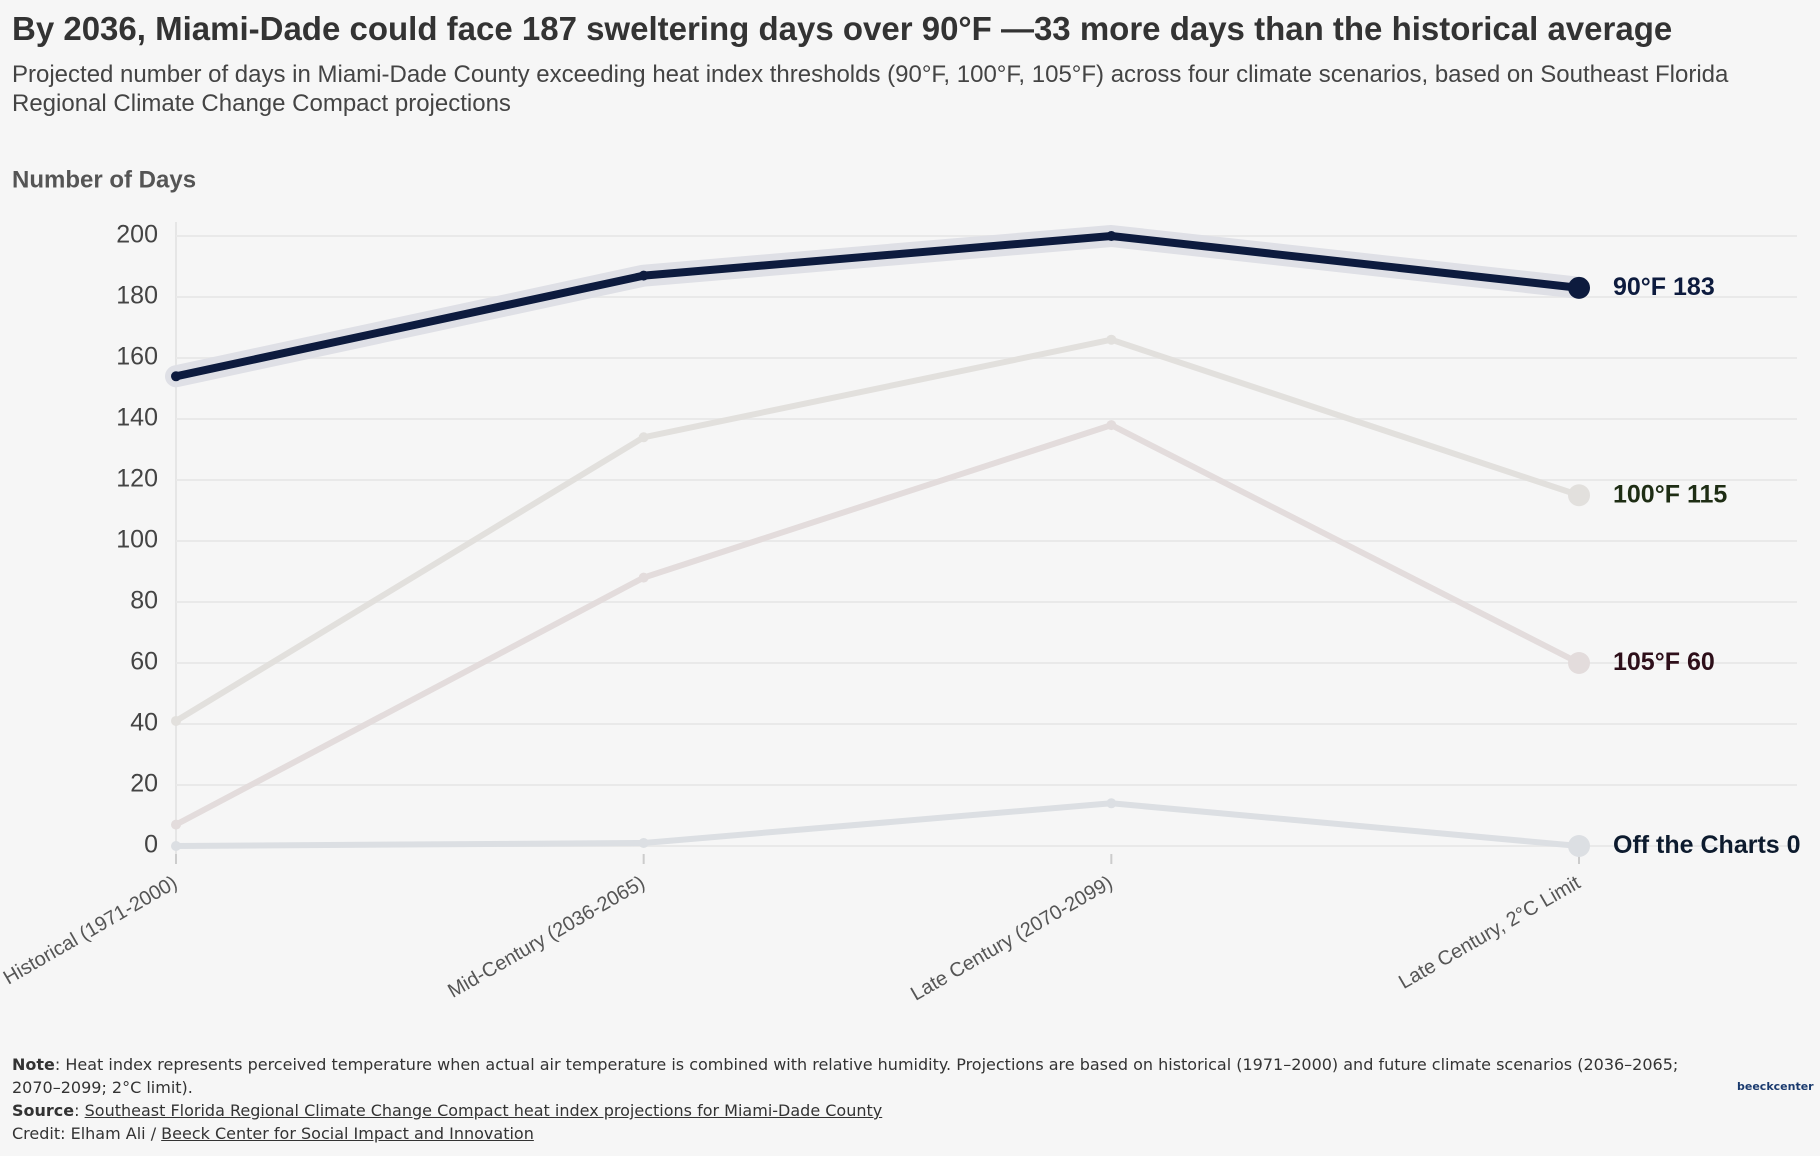 This screenshot has width=1820, height=1156. Describe the element at coordinates (1646, 494) in the screenshot. I see `series-name: 100°F` at that location.